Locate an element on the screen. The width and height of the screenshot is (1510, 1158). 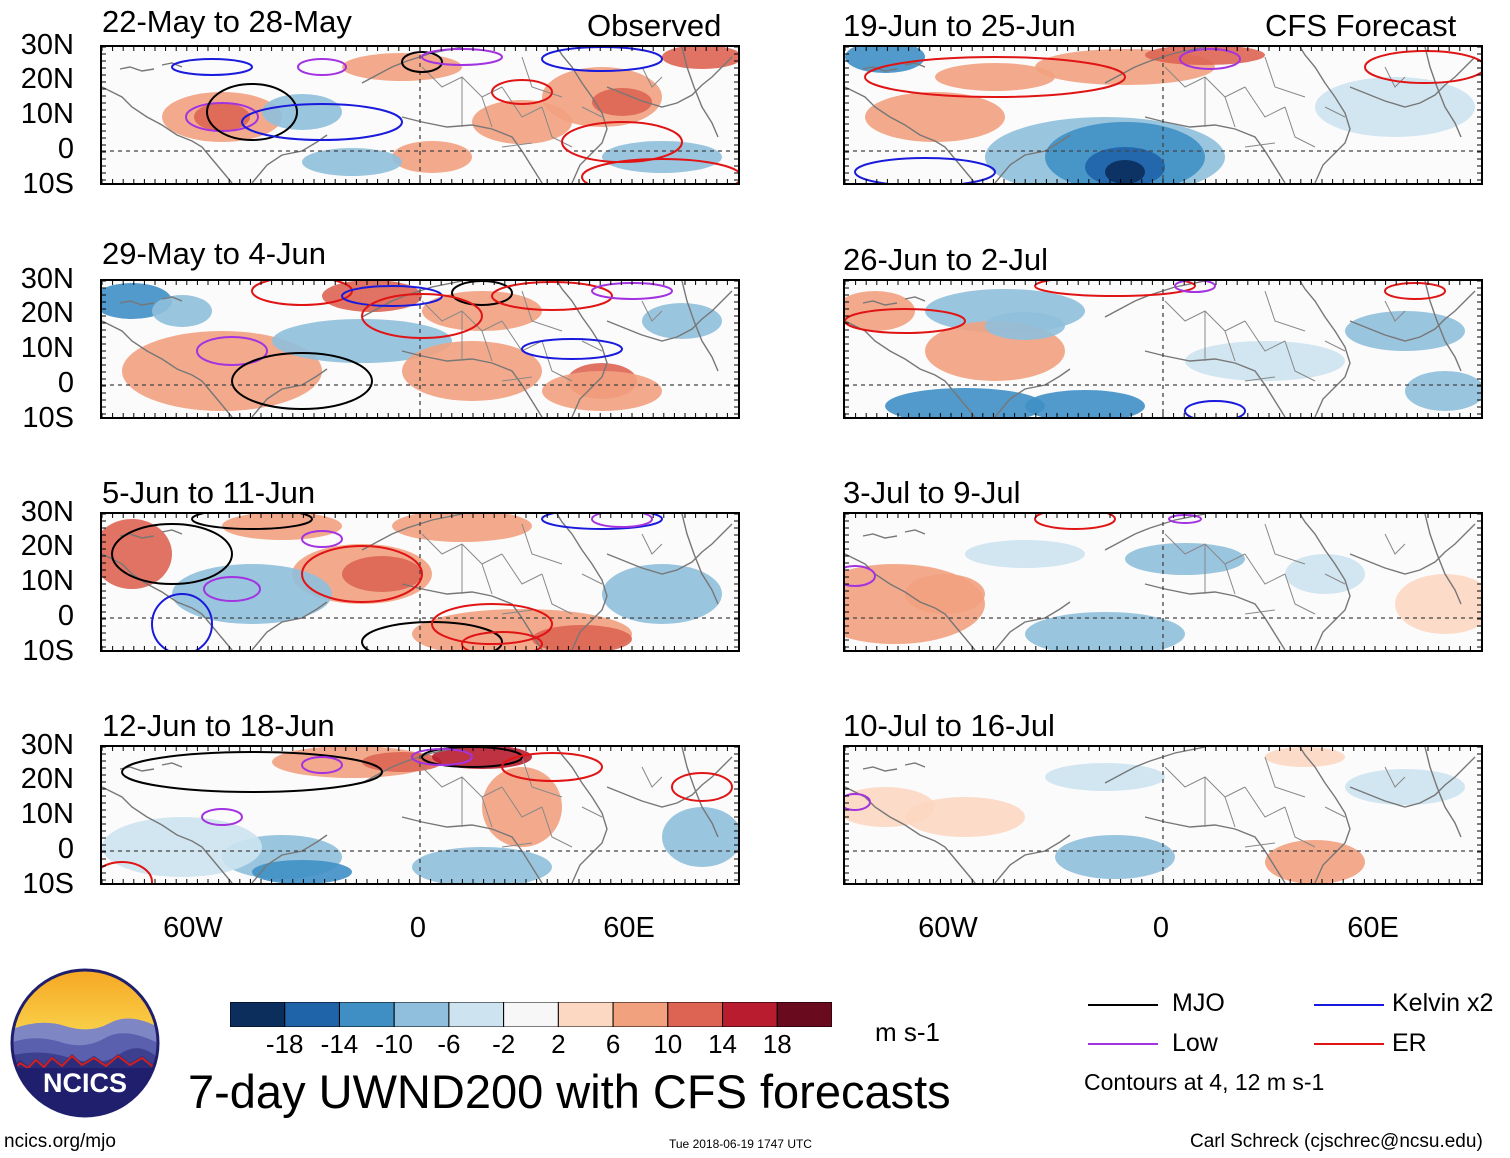
lat-label: 20N is located at coordinates (47, 546).